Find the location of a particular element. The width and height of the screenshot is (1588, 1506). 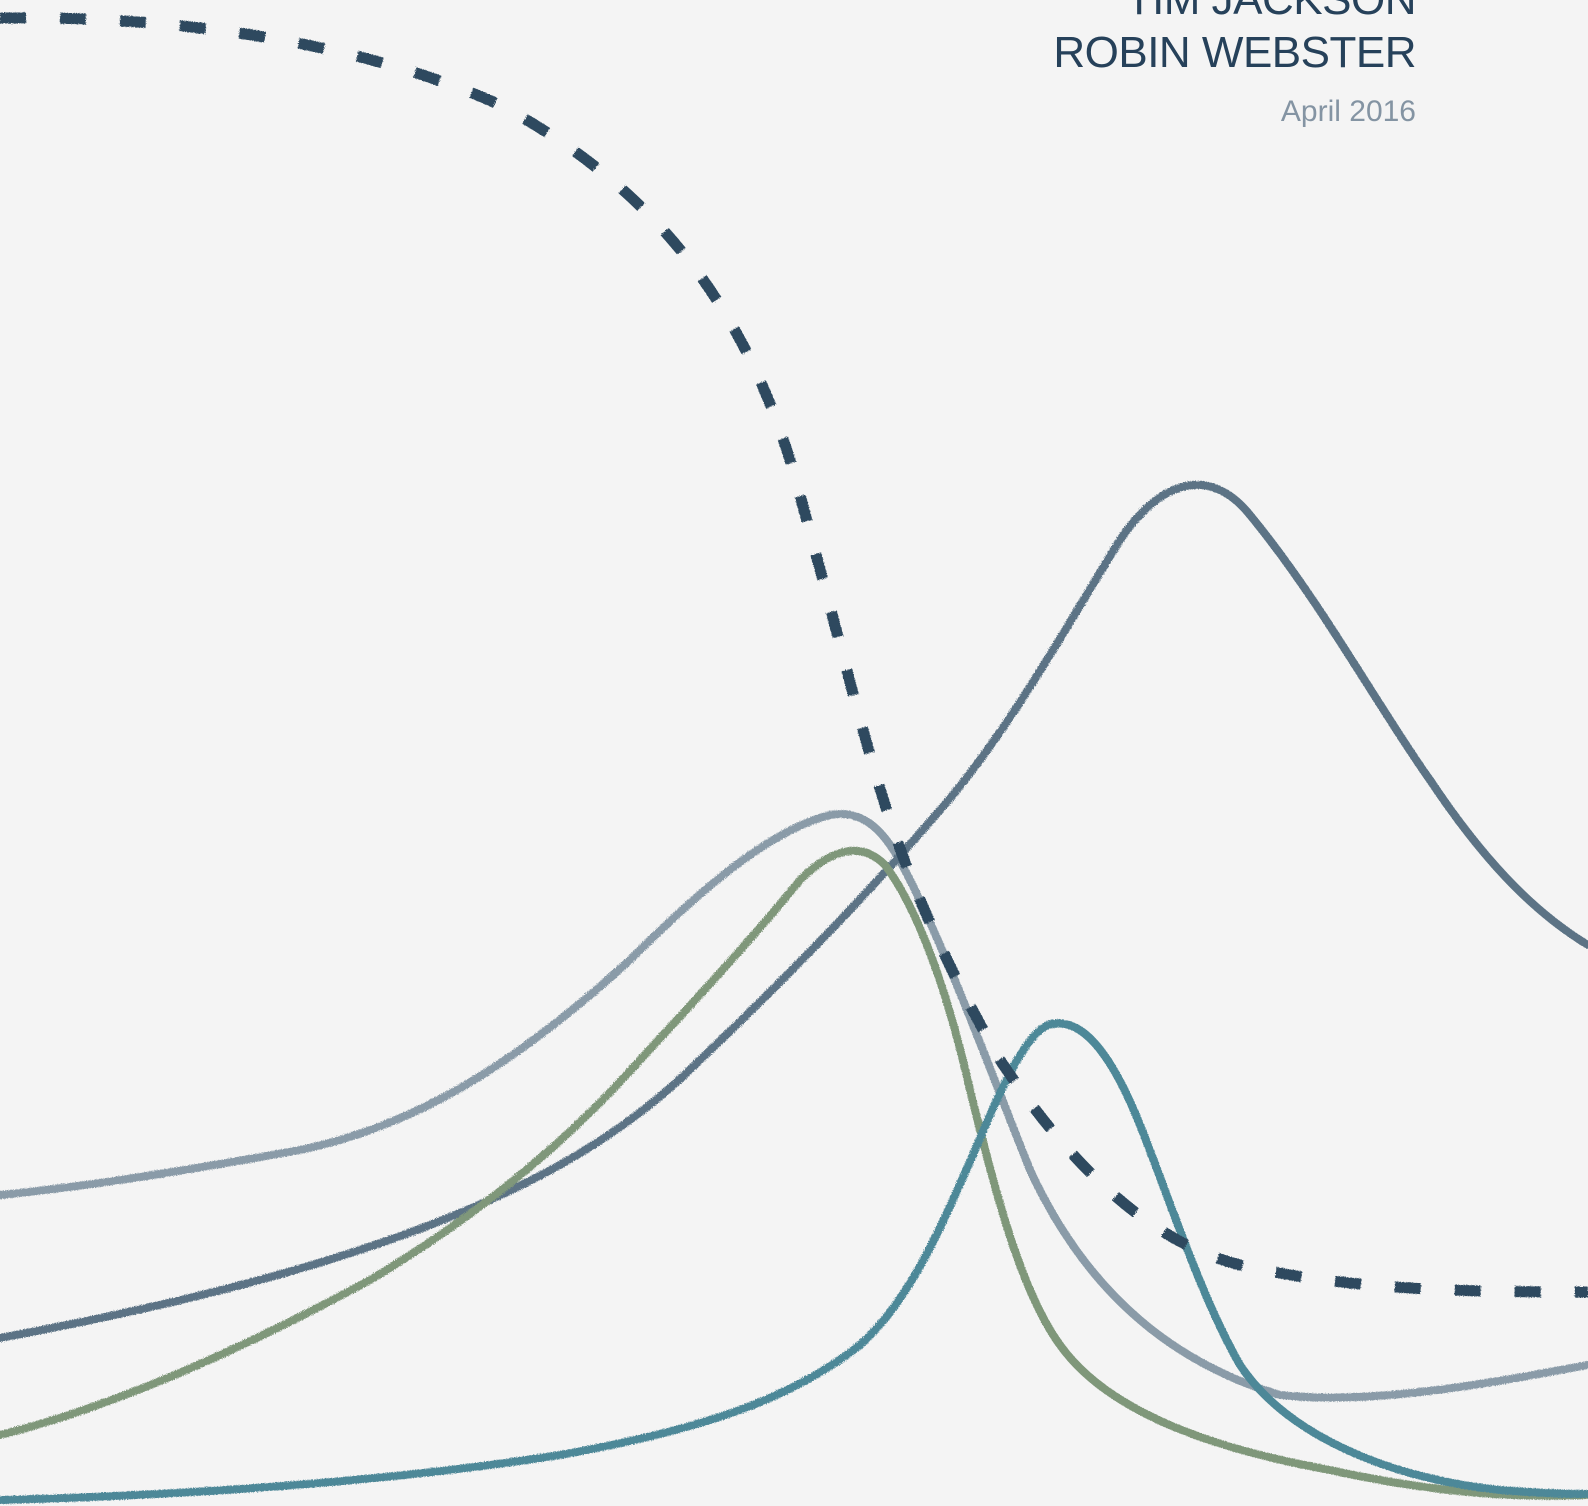

author-name-2: ROBIN WEBSTER is located at coordinates (1234, 52).